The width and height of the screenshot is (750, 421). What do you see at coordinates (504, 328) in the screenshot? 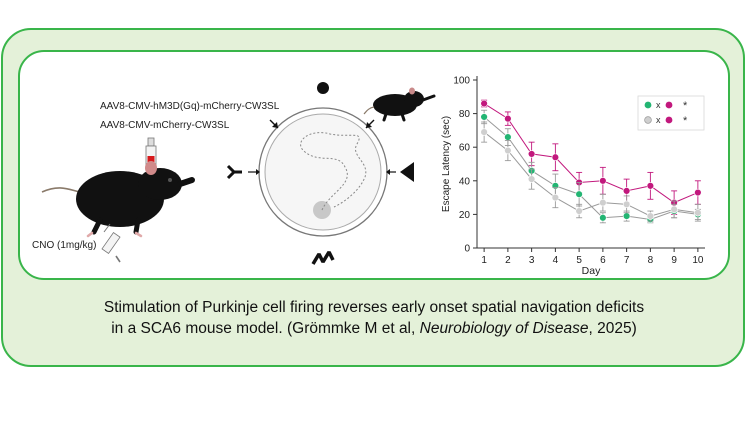
I see `caption-journal: Neurobiology of Disease` at bounding box center [504, 328].